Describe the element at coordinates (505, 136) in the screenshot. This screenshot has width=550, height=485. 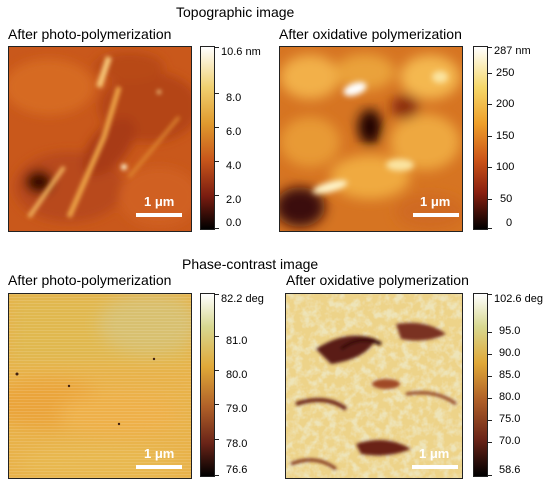
I see `colorbar-label: 150` at that location.